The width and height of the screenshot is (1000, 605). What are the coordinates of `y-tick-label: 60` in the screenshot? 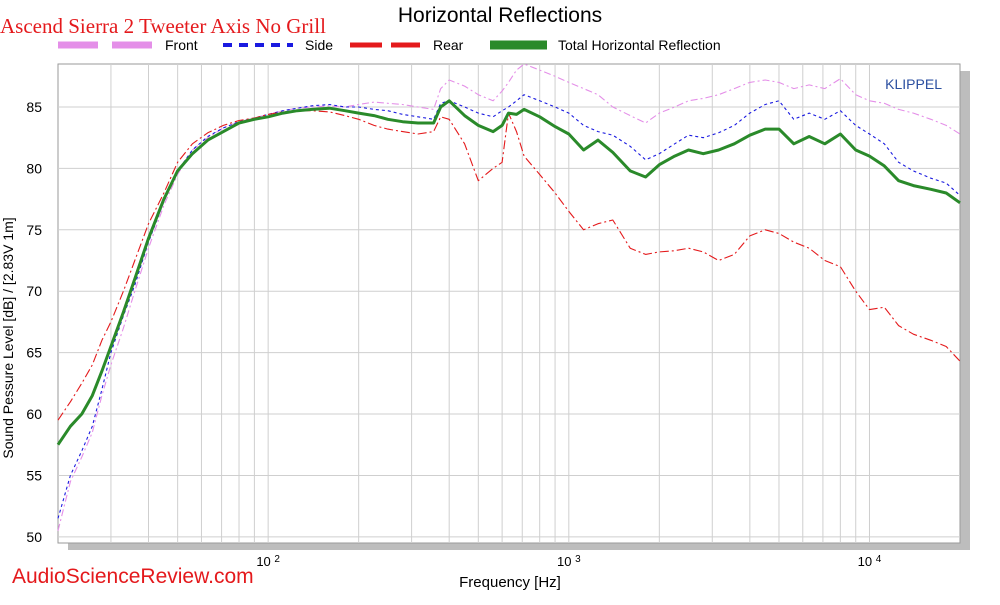 It's located at (34, 414).